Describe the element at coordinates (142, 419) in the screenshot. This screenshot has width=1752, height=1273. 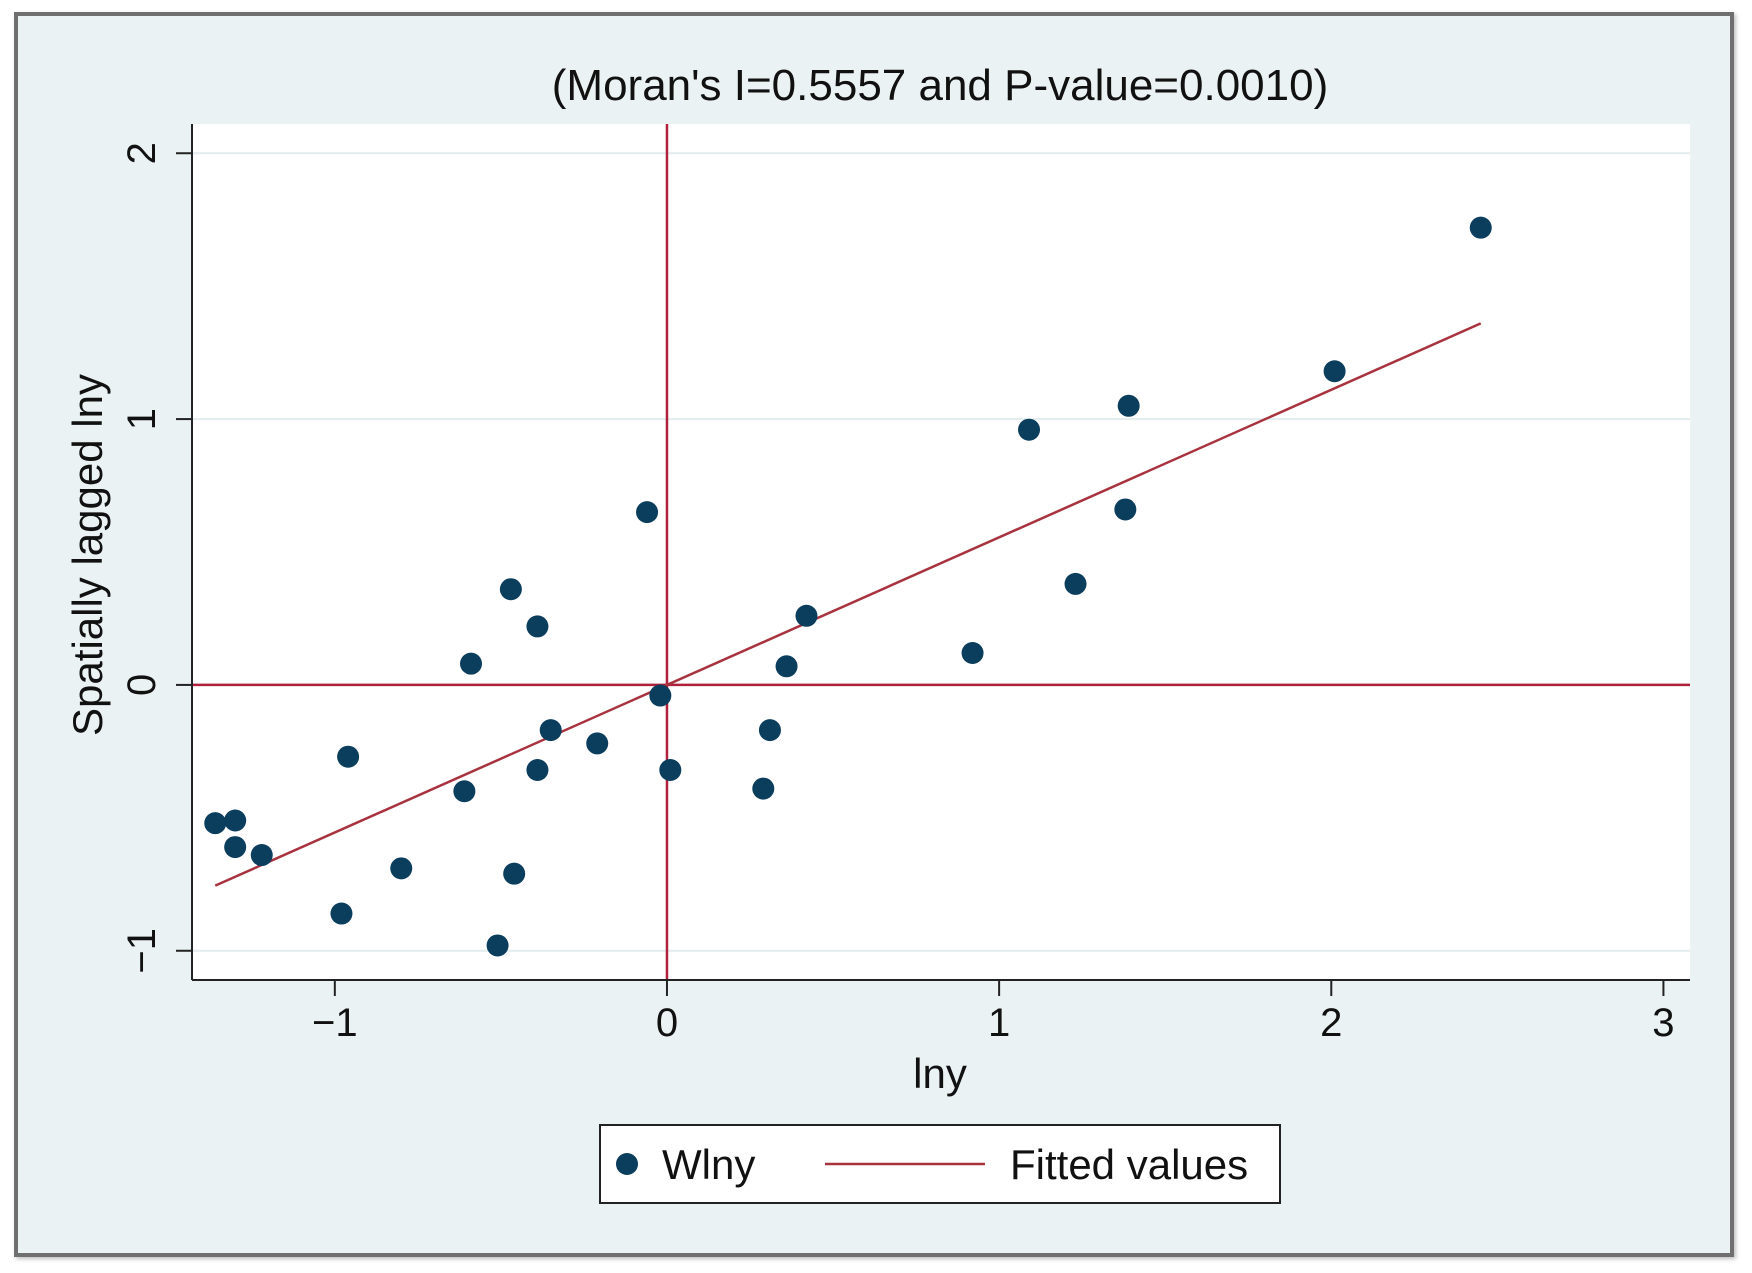
I see `y-tick-label: 1` at that location.